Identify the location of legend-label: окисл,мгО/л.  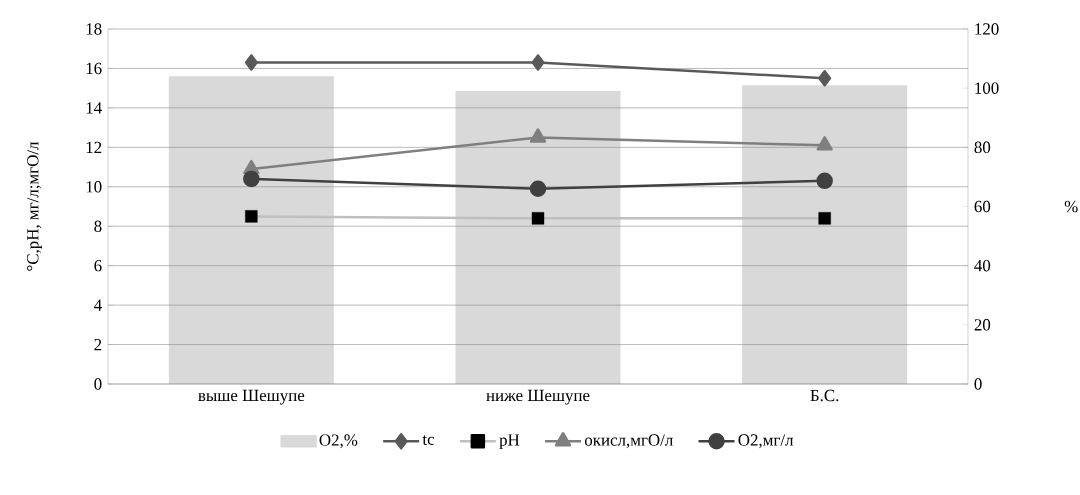
(628, 441).